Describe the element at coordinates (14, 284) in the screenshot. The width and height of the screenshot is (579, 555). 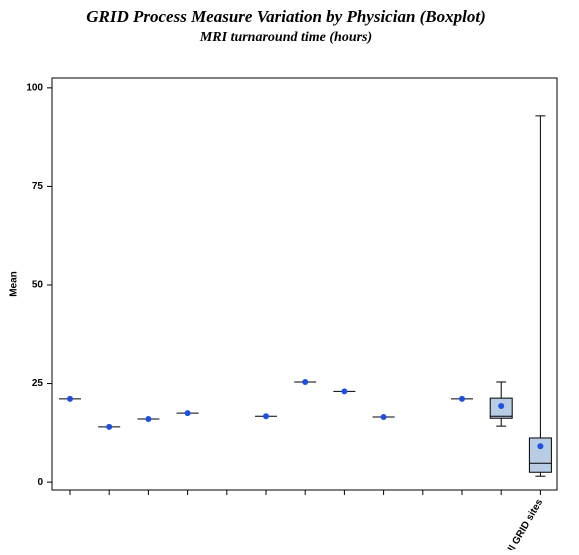
I see `y-axis-label: Mean` at that location.